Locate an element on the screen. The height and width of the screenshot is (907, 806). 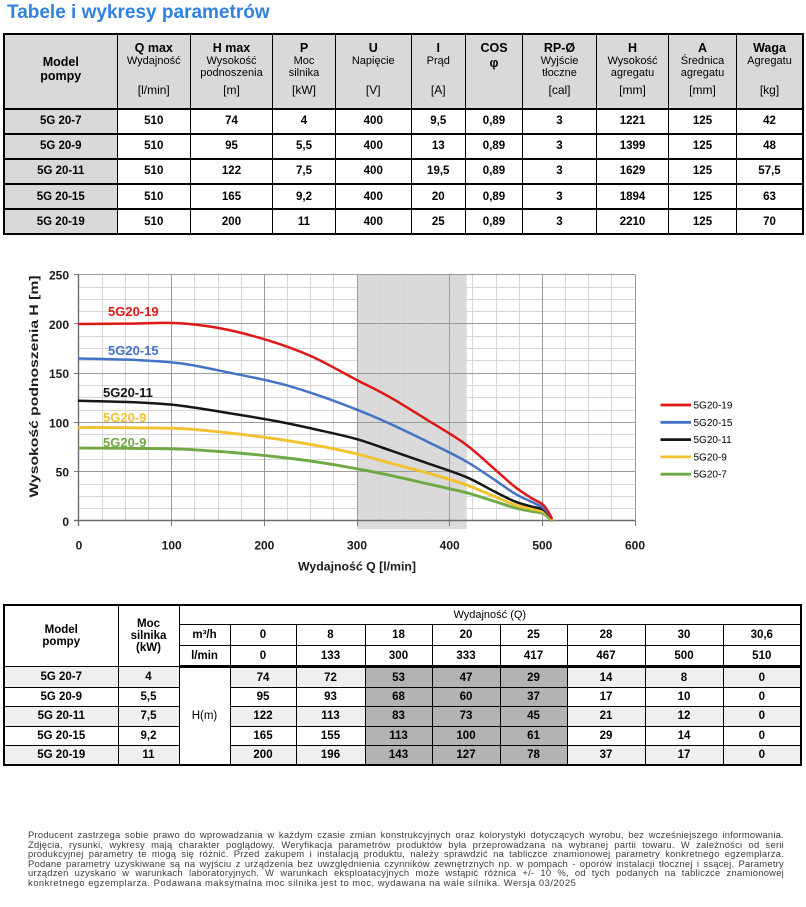
svg-text: 500 is located at coordinates (542, 545).